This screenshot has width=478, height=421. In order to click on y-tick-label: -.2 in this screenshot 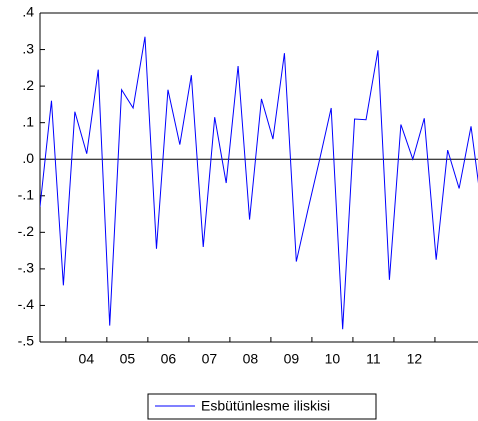, I will do `click(26, 231)`.